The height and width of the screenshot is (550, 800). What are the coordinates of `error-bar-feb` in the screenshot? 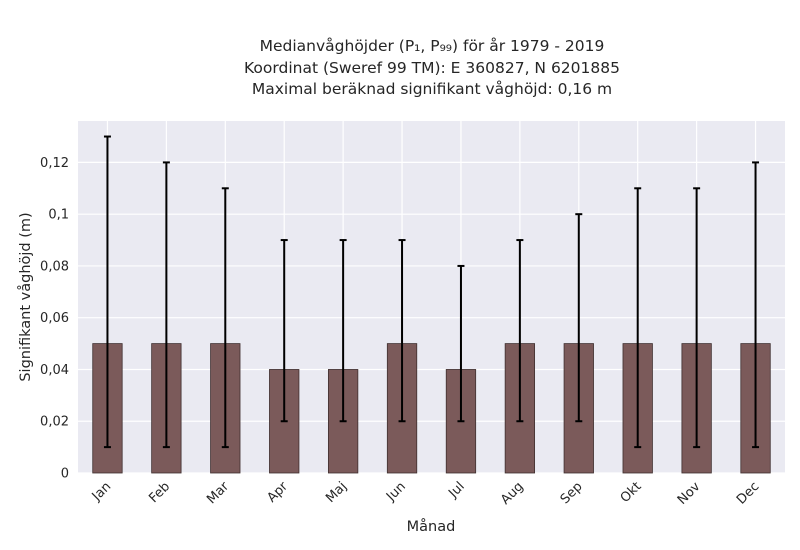 It's located at (166, 305).